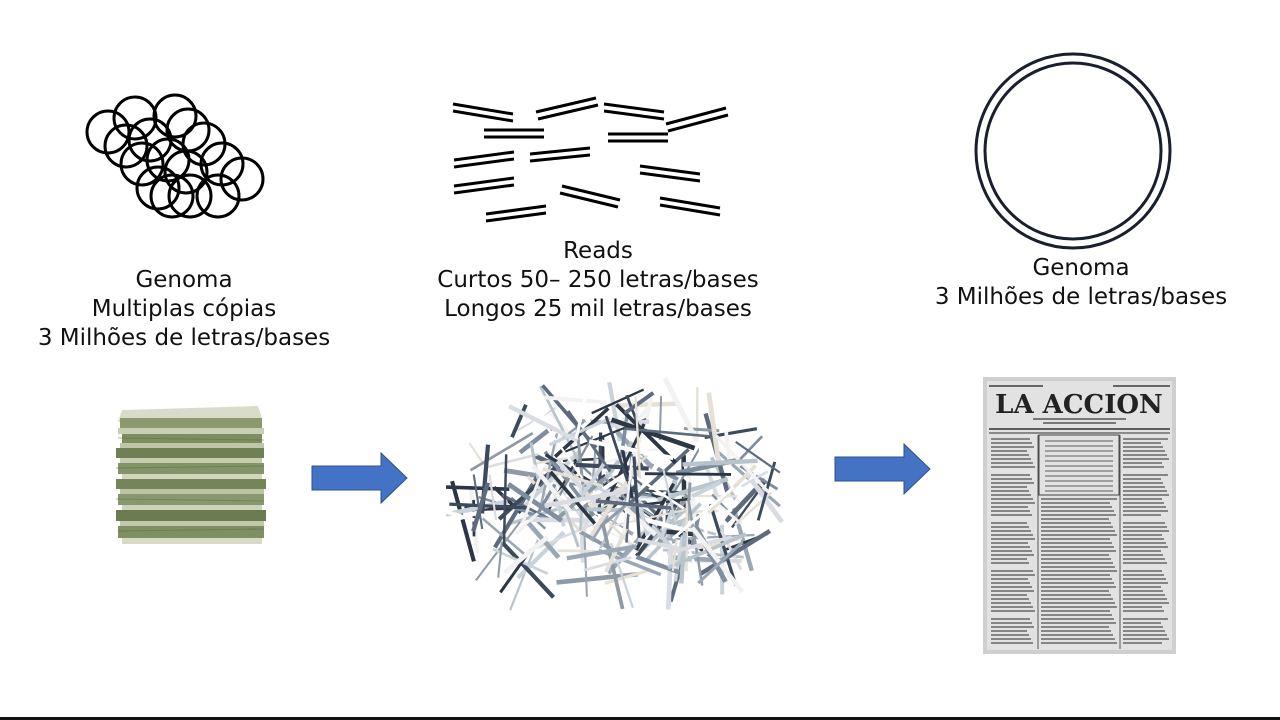 This screenshot has width=1280, height=720. What do you see at coordinates (590, 159) in the screenshot?
I see `read-fragments-icon` at bounding box center [590, 159].